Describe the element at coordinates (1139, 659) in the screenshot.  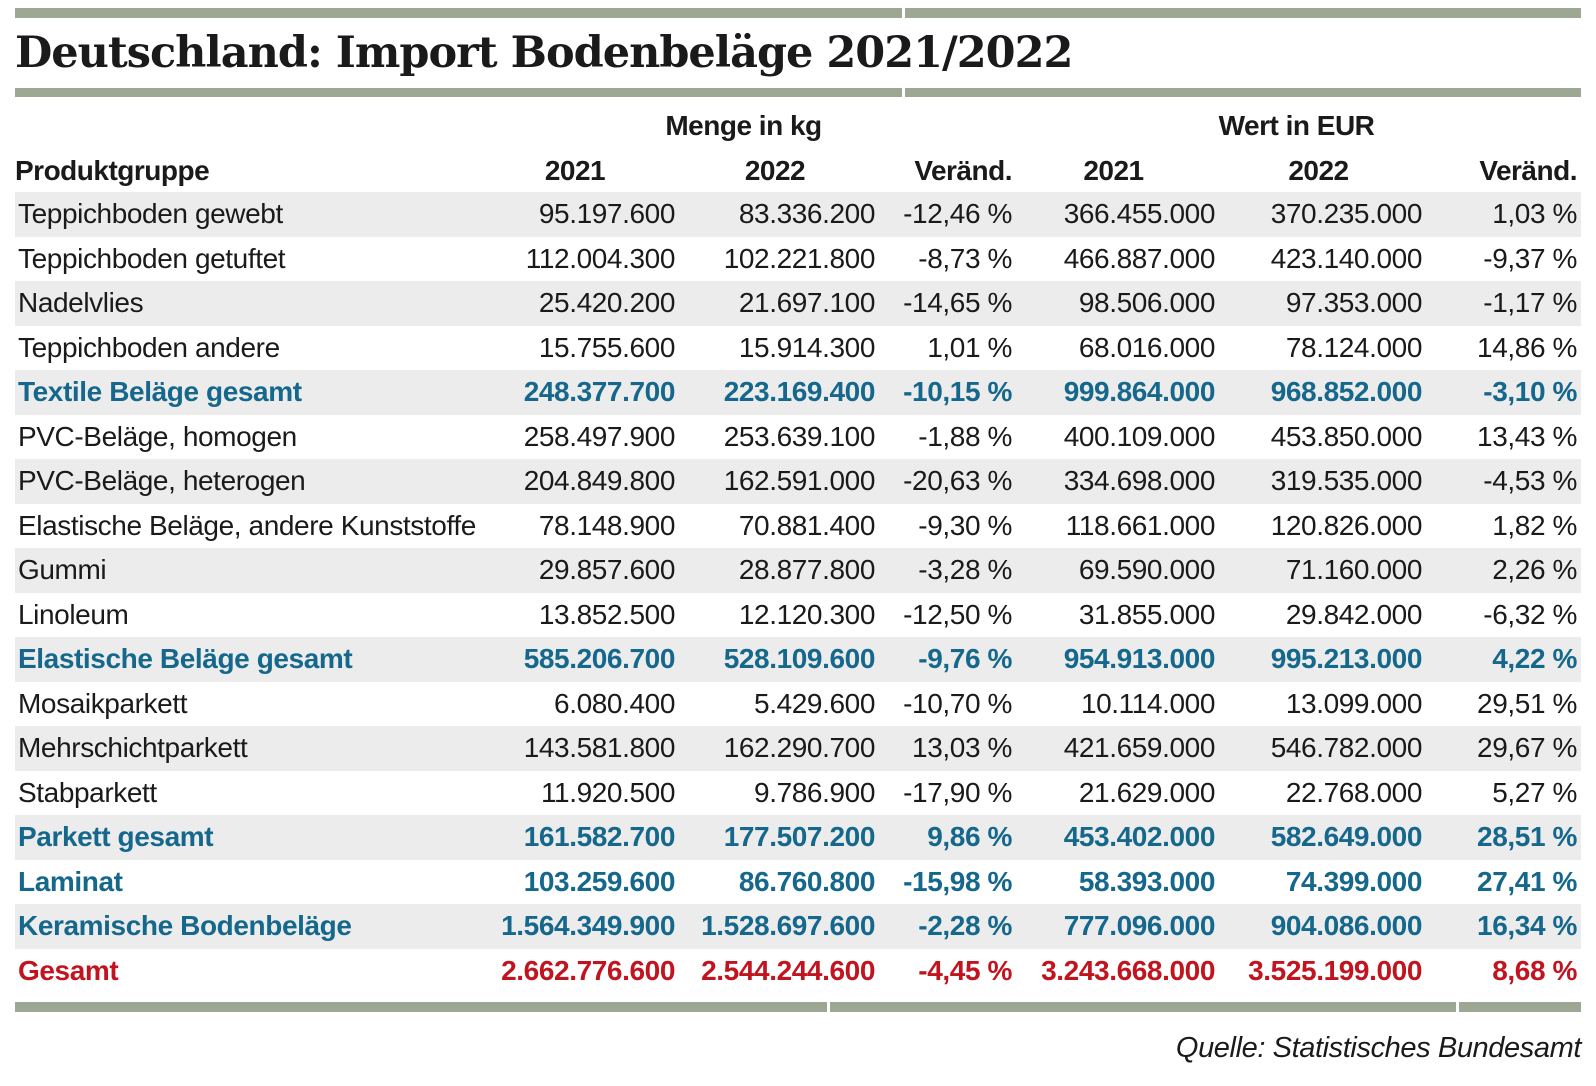
I see `cell-eur-2021: 954.913.000` at that location.